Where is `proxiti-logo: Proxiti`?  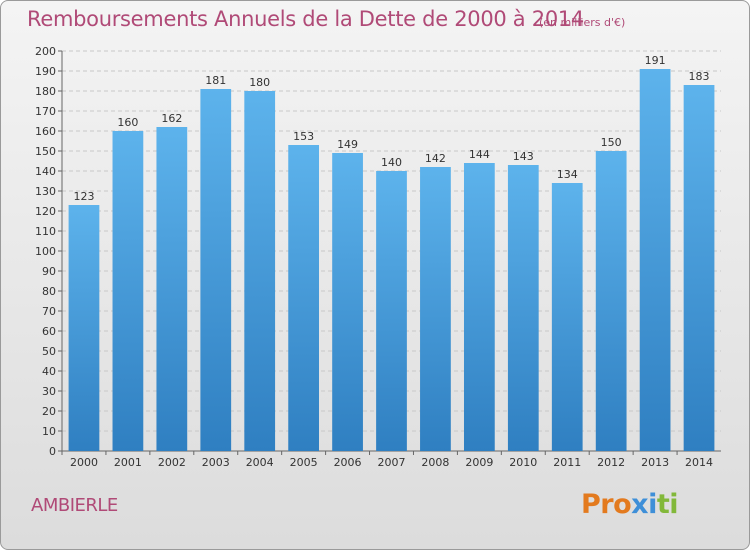
proxiti-logo: Proxiti is located at coordinates (630, 504).